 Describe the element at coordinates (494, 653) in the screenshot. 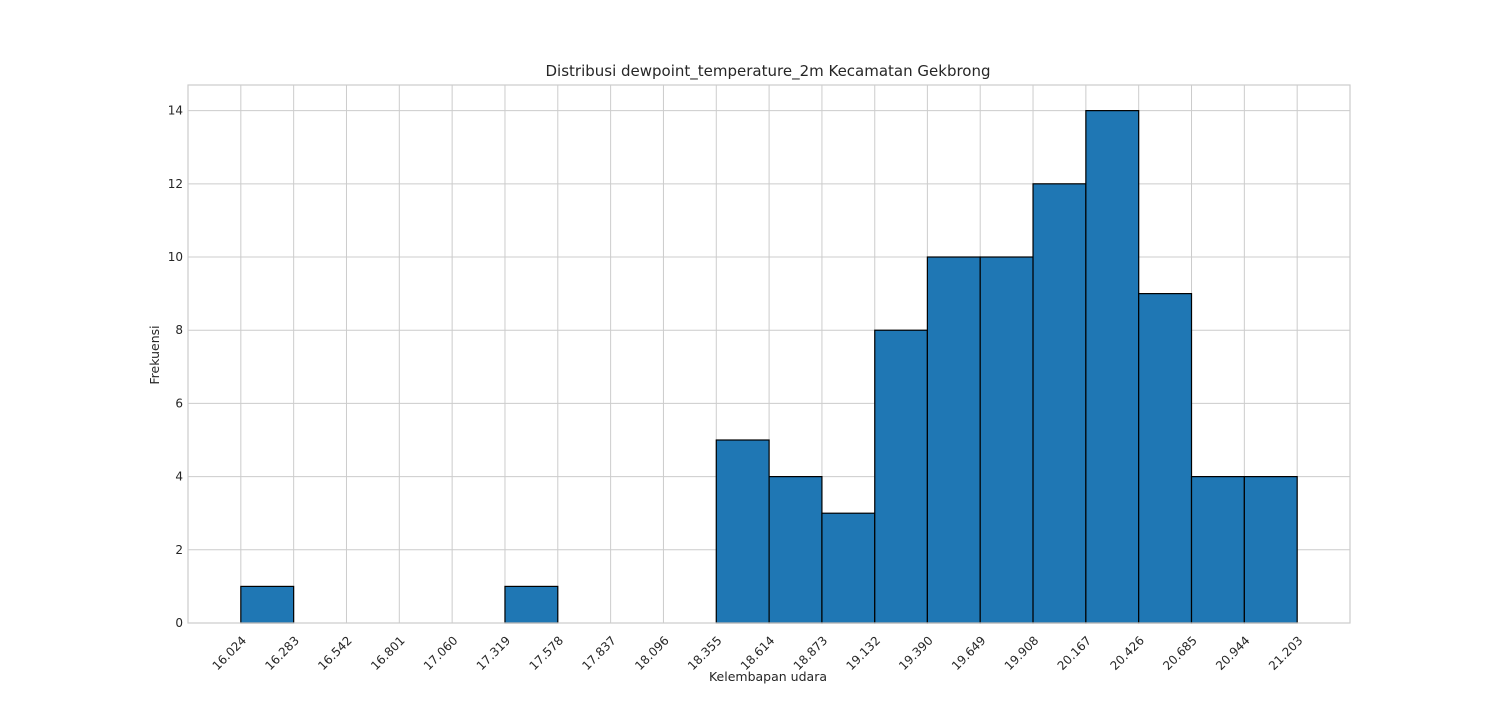

I see `x-tick-label: 17.319` at that location.